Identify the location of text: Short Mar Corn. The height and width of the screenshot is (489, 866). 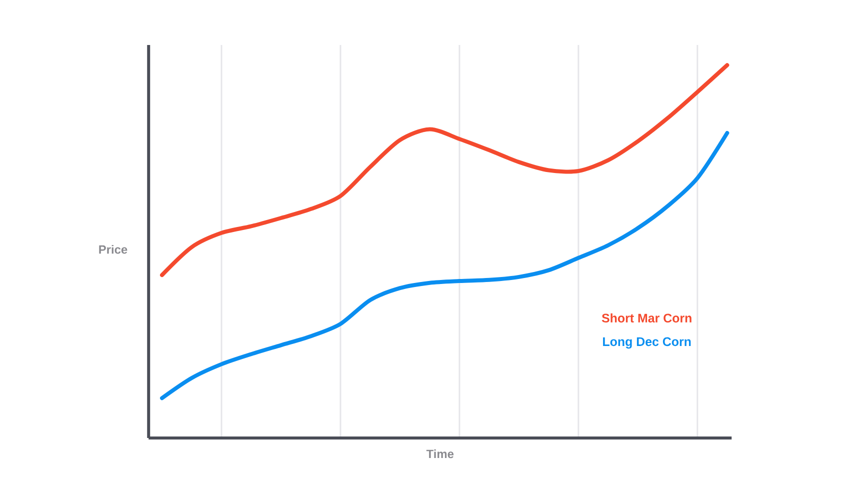
(647, 318).